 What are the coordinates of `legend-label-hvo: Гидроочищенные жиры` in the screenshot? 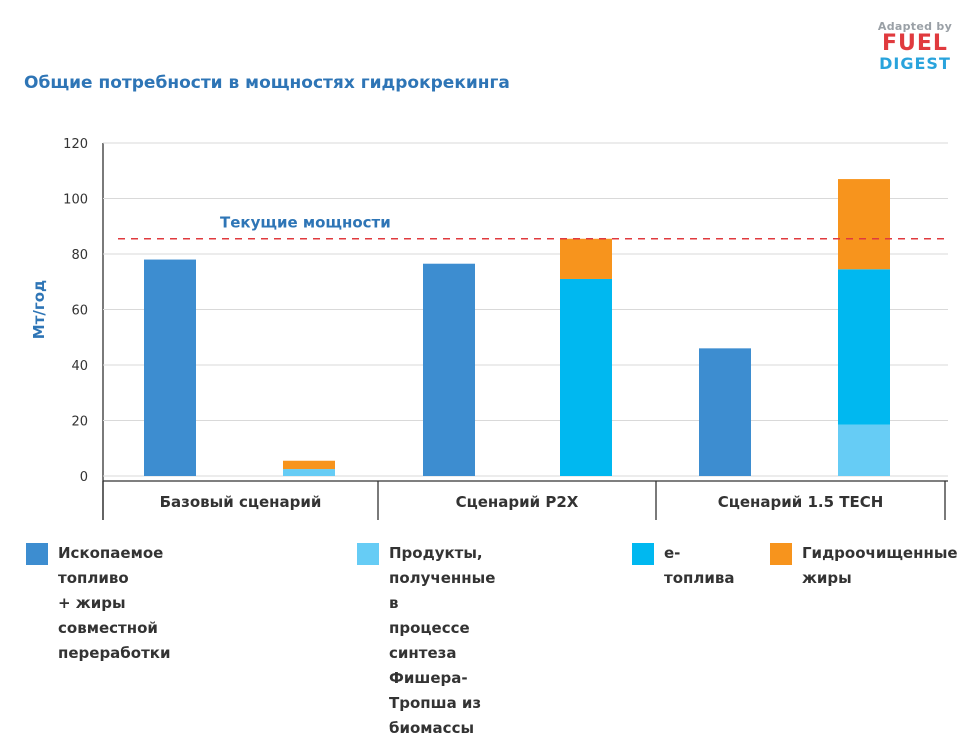 It's located at (880, 565).